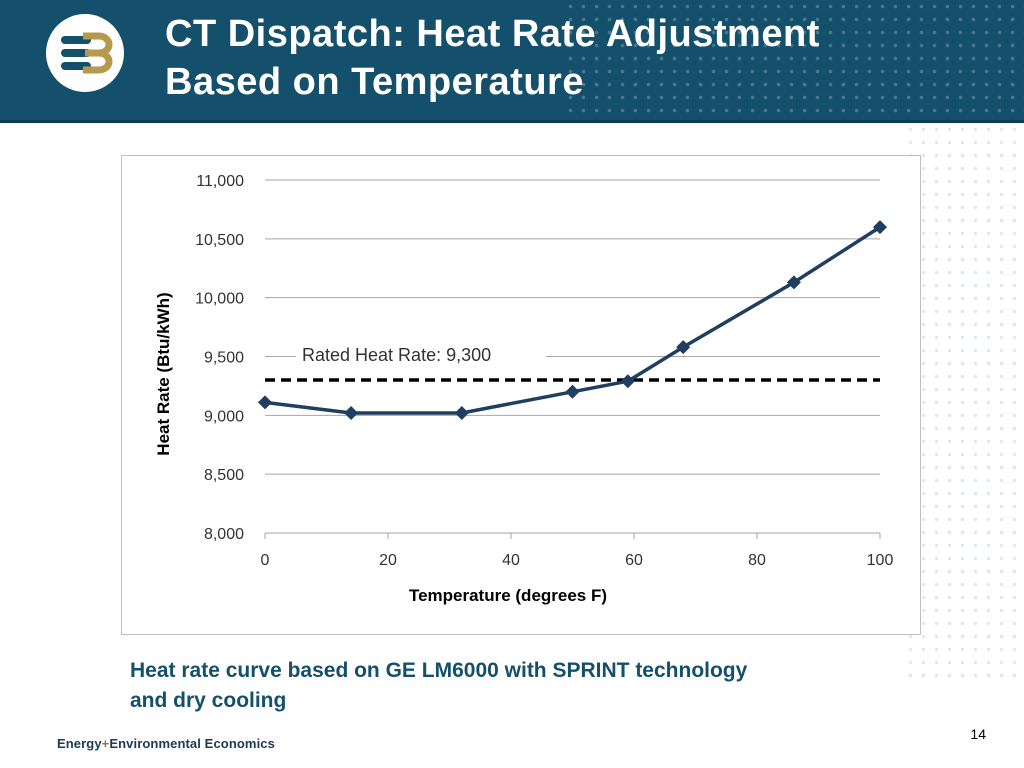 The width and height of the screenshot is (1024, 768). What do you see at coordinates (512, 121) in the screenshot?
I see `header-divider` at bounding box center [512, 121].